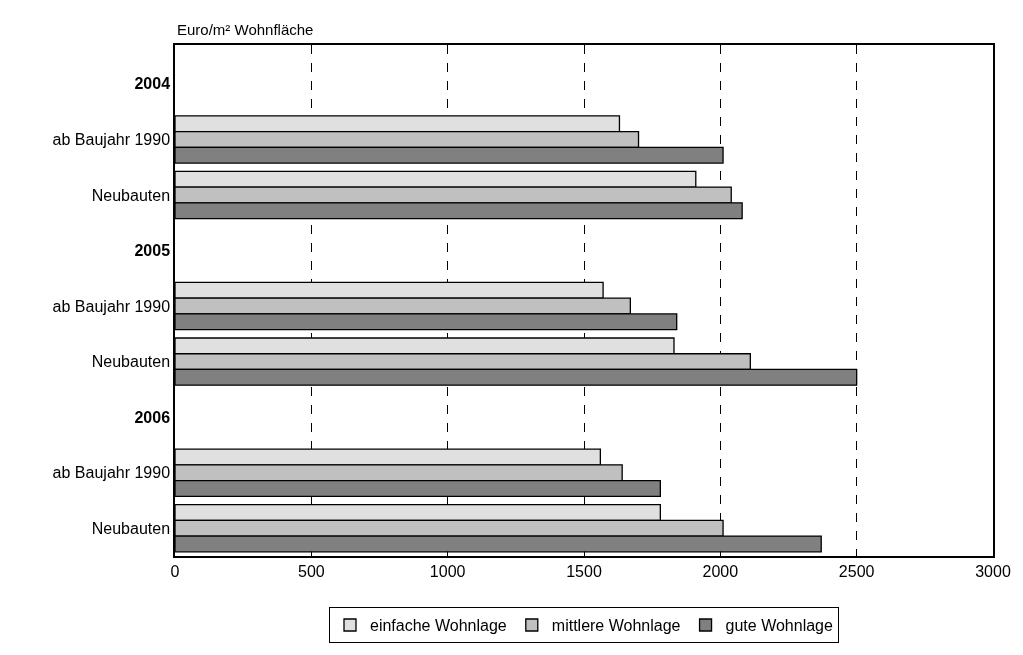 The height and width of the screenshot is (655, 1023). I want to click on x-tick-label: 3000, so click(993, 571).